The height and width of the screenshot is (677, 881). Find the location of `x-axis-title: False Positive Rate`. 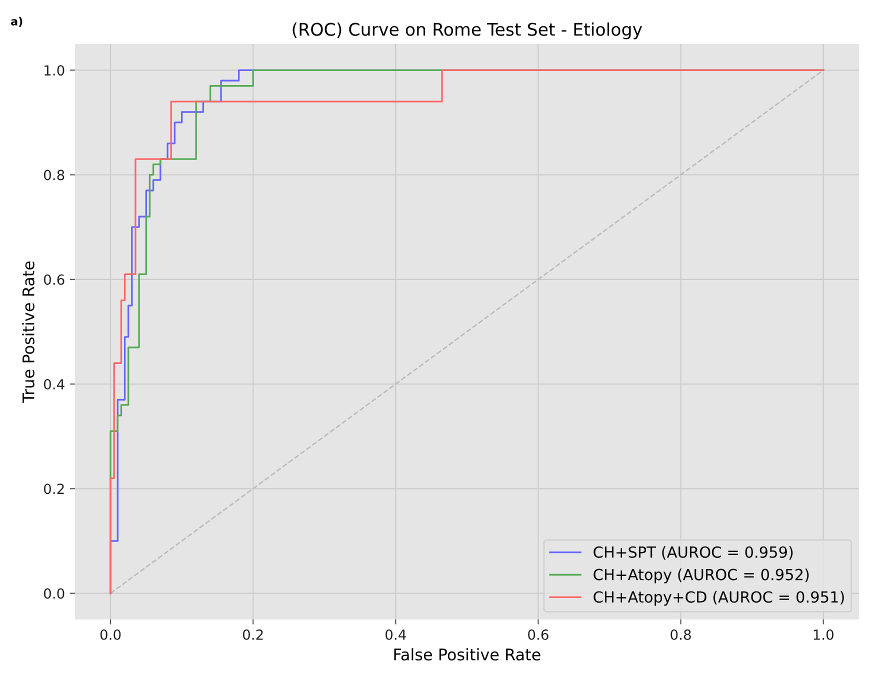

x-axis-title: False Positive Rate is located at coordinates (467, 654).